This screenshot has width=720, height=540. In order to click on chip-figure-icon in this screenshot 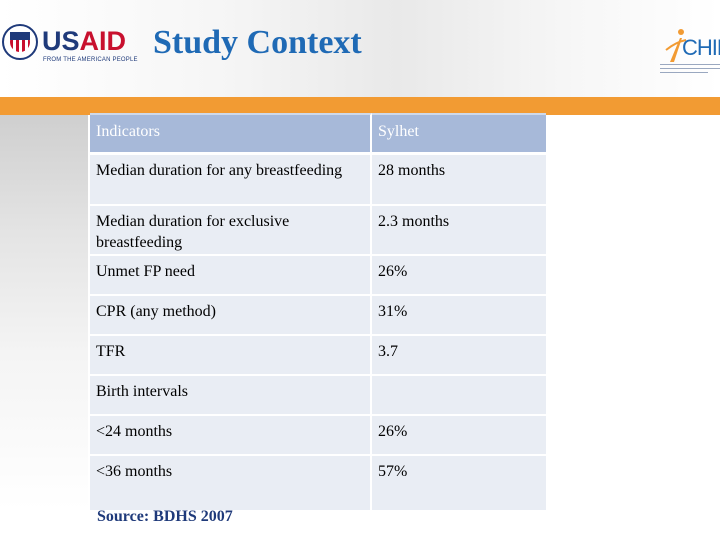, I will do `click(676, 45)`.